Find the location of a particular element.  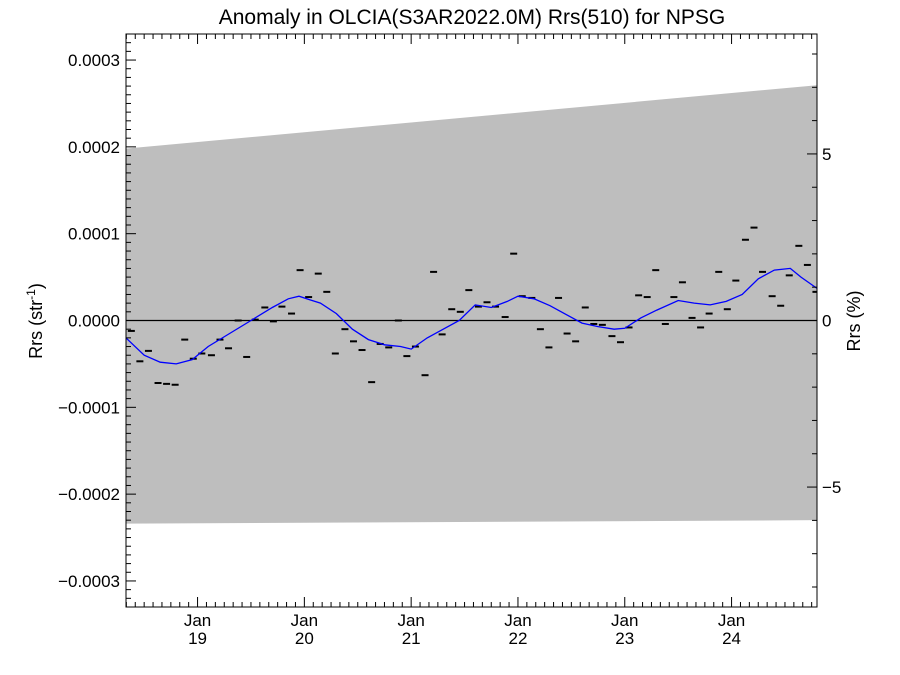

y-tick-label: 0.0003 is located at coordinates (94, 60).